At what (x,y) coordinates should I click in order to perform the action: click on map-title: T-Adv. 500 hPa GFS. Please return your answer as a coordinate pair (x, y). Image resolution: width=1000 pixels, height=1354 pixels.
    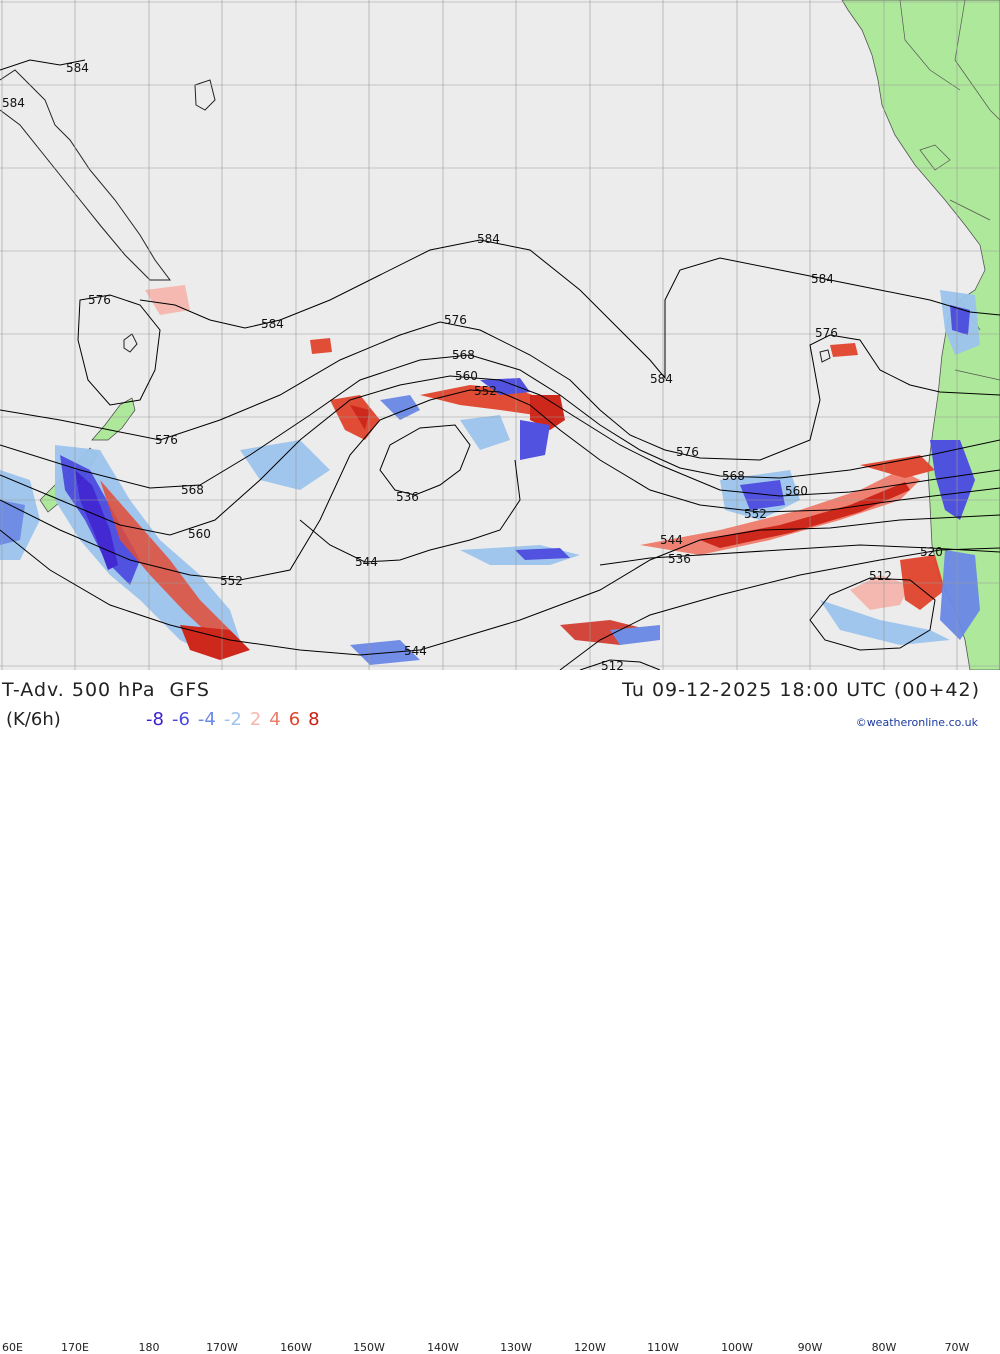
    Looking at the image, I should click on (106, 690).